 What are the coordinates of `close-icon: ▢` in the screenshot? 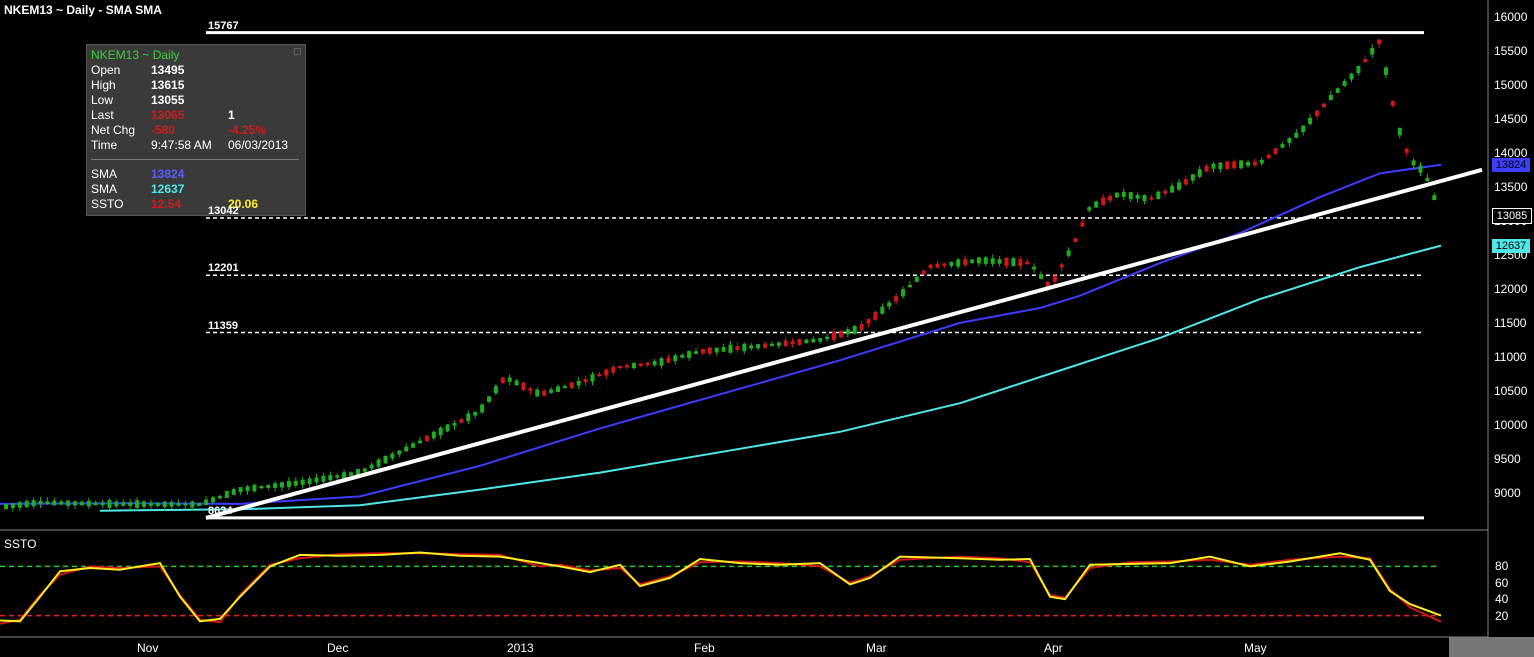 It's located at (297, 51).